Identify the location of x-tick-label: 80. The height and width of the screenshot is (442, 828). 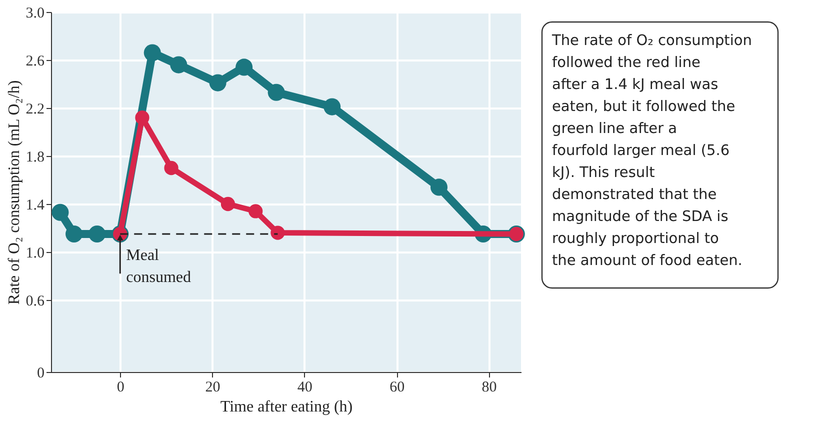
(489, 388).